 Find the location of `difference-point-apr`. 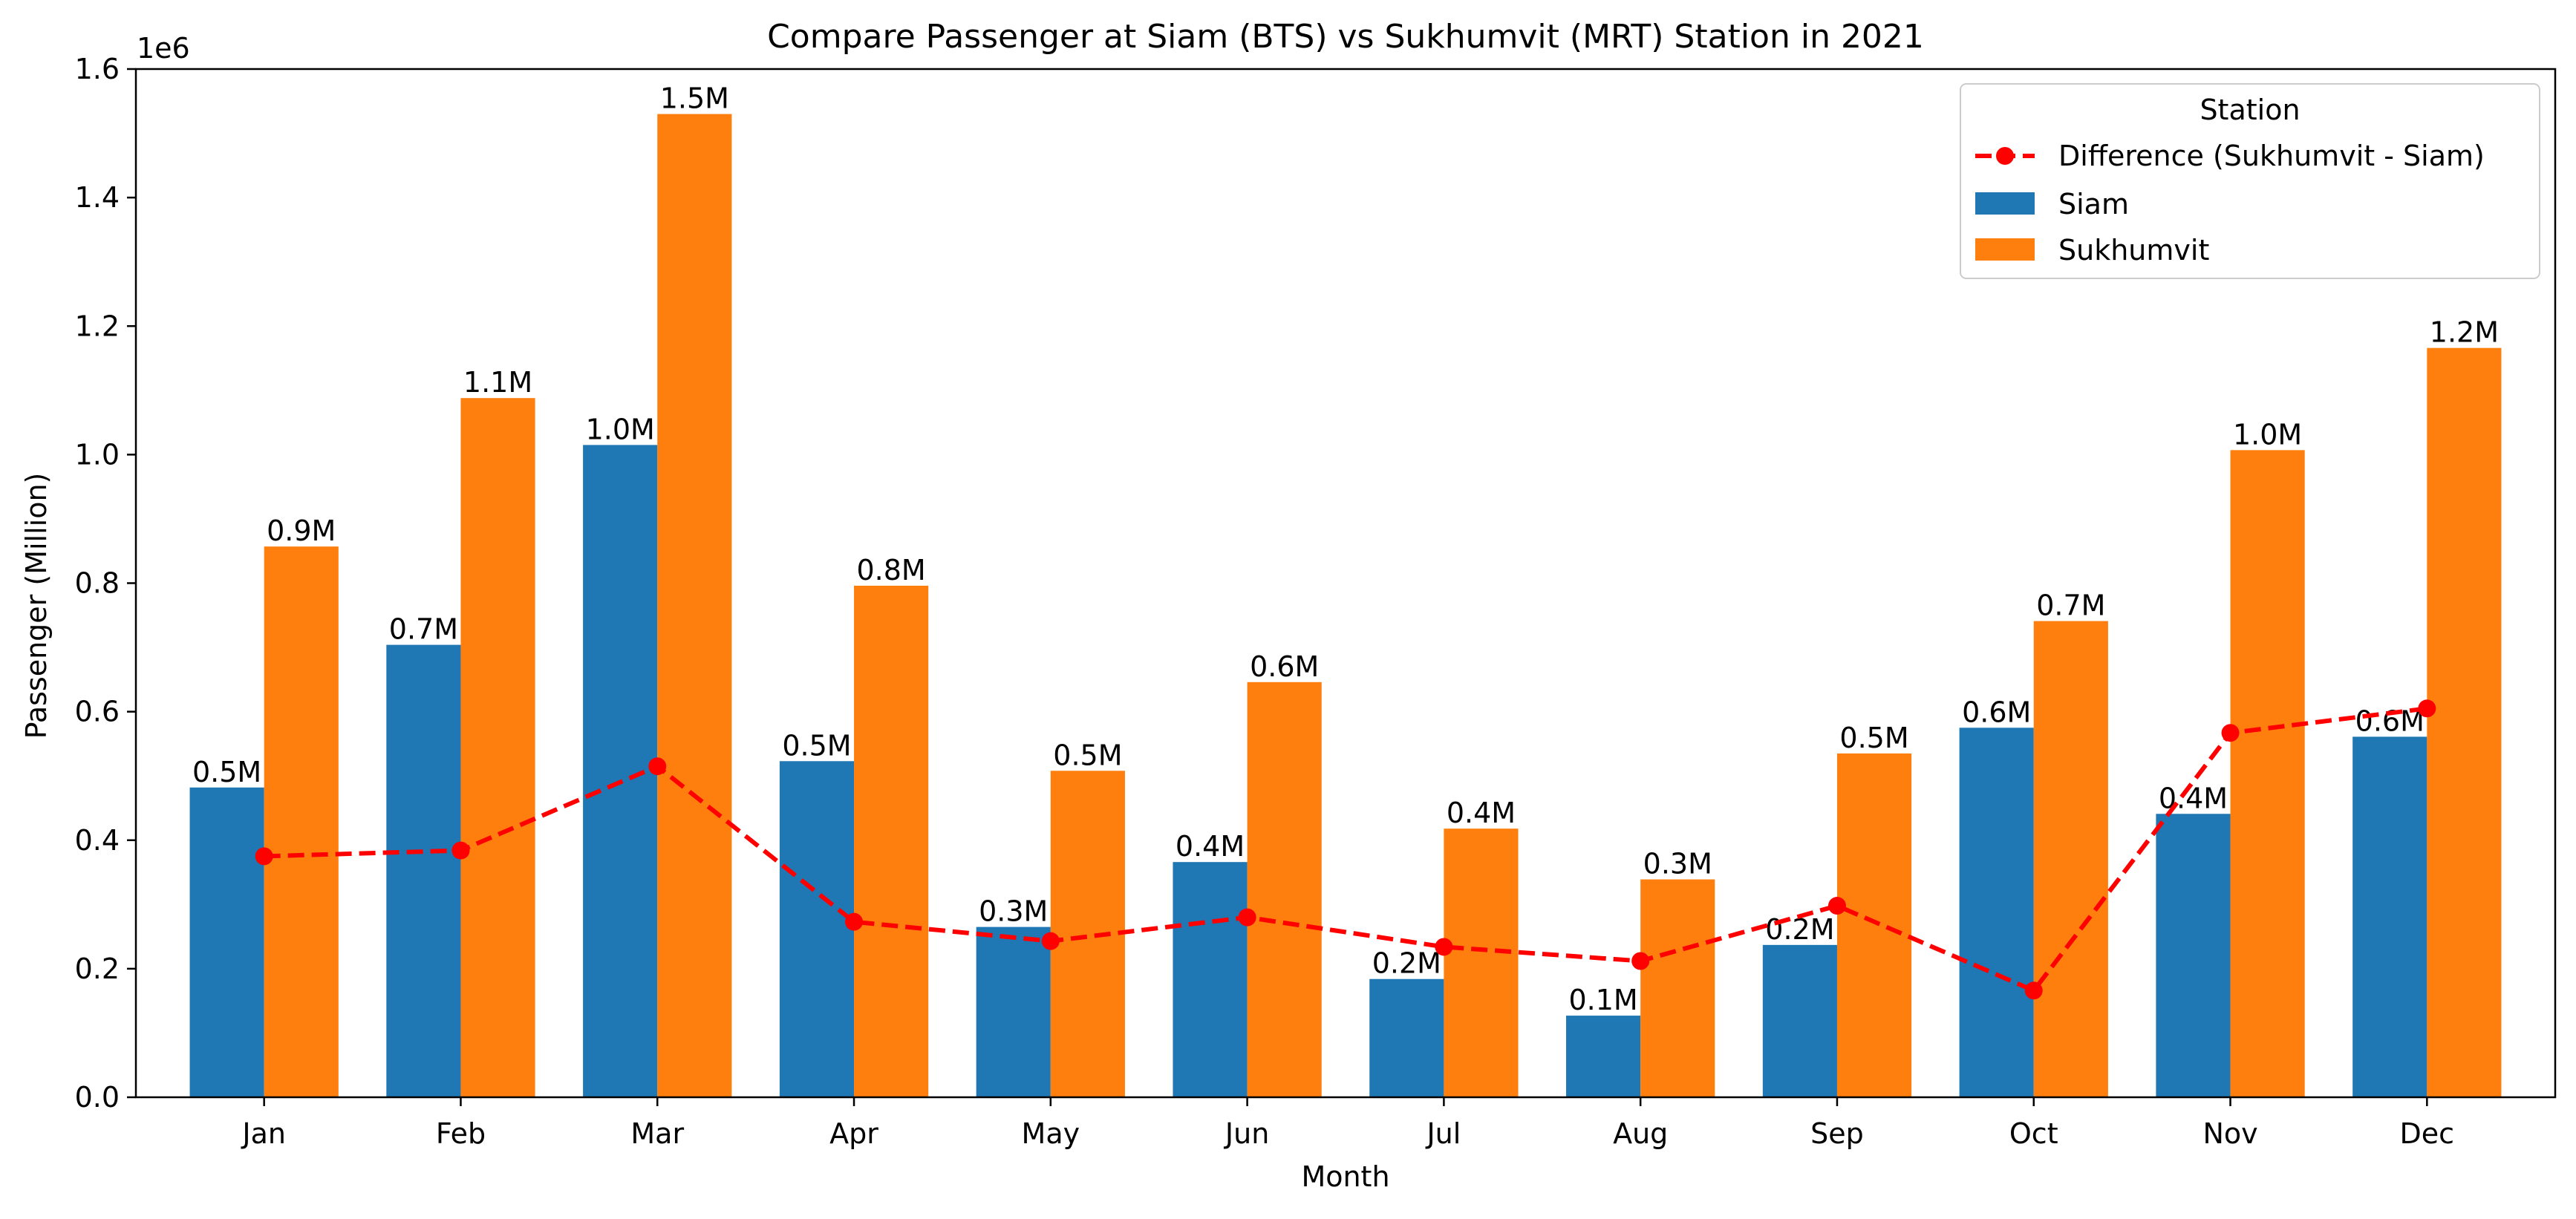

difference-point-apr is located at coordinates (854, 921).